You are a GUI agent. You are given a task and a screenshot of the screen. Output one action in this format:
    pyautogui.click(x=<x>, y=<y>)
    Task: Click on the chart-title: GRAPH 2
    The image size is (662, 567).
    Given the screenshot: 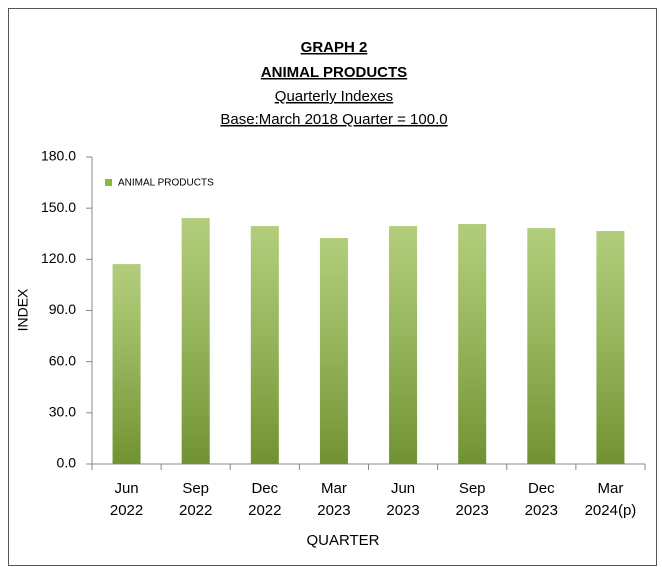 What is the action you would take?
    pyautogui.click(x=334, y=47)
    